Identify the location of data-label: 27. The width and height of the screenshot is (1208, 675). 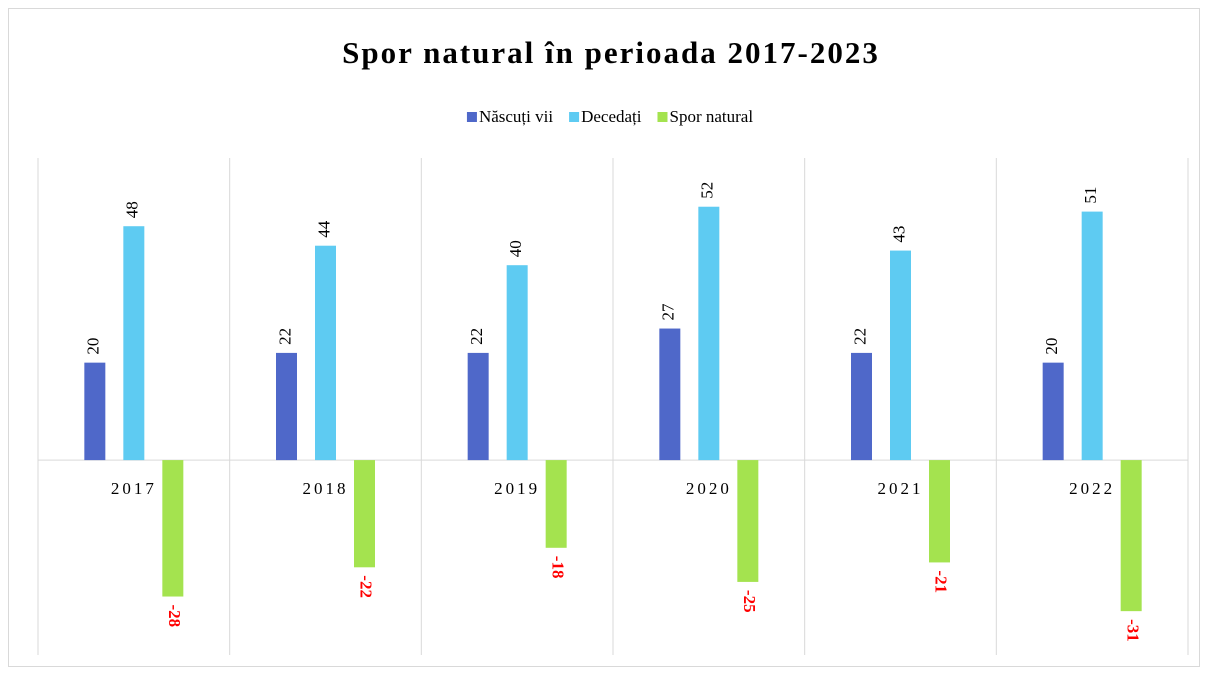
(668, 312).